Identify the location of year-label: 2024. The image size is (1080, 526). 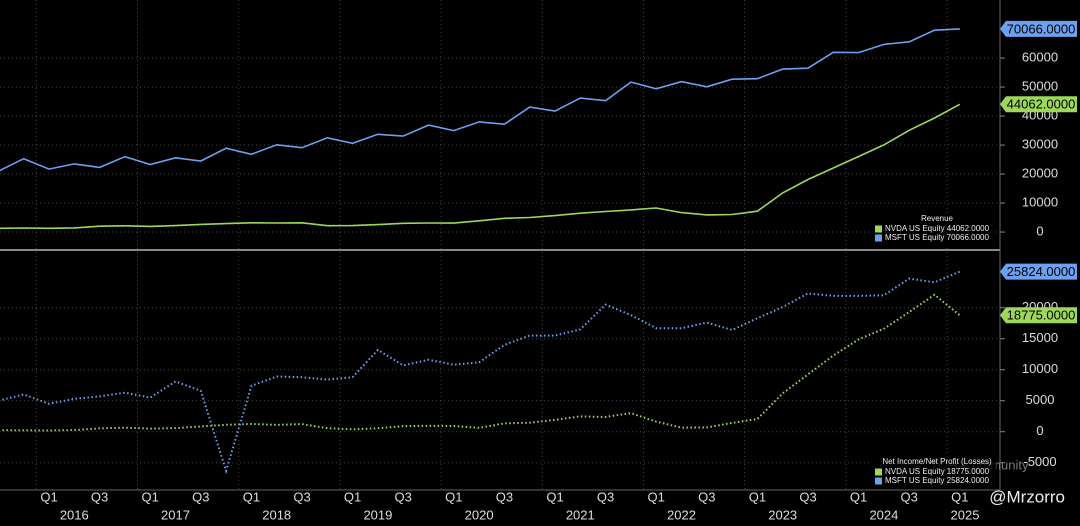
(883, 514).